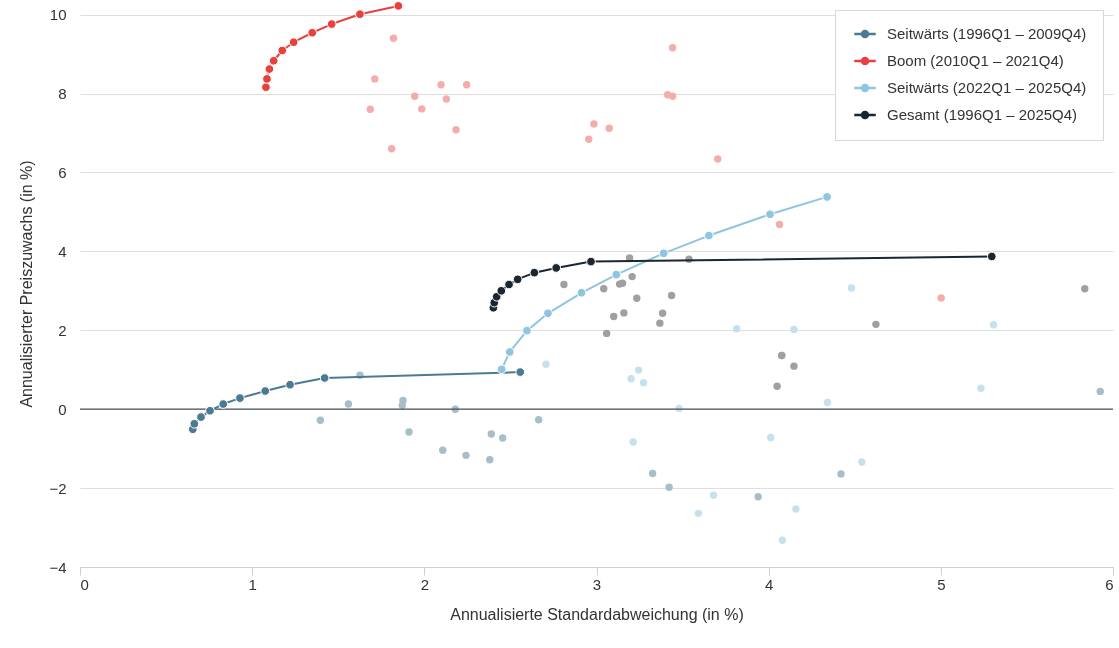 The image size is (1119, 648). What do you see at coordinates (987, 87) in the screenshot?
I see `legend-label: Seitwärts (2022Q1 – 2025Q4)` at bounding box center [987, 87].